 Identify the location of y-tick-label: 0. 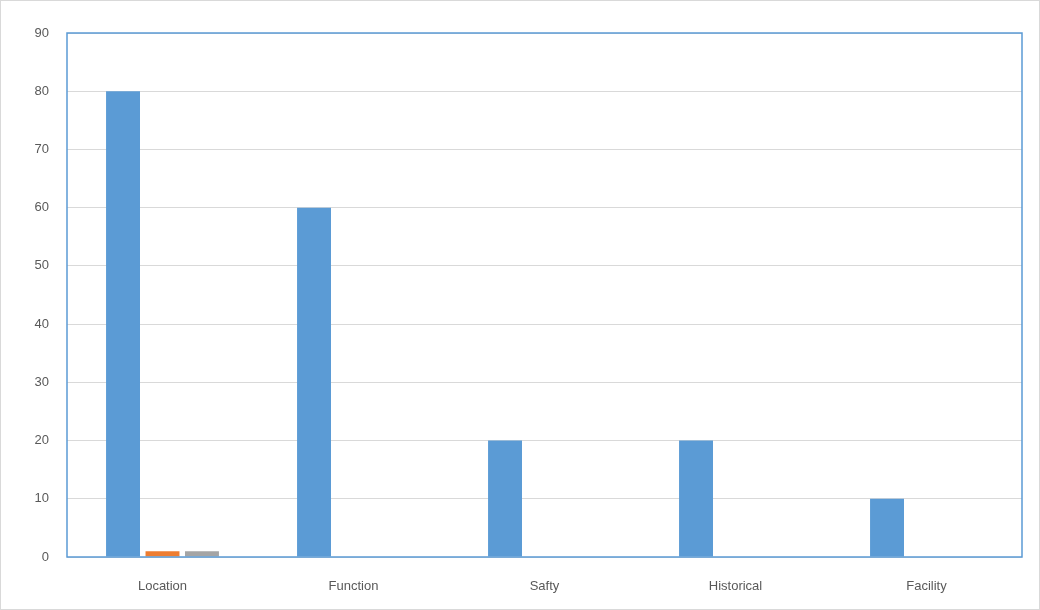
(45, 556).